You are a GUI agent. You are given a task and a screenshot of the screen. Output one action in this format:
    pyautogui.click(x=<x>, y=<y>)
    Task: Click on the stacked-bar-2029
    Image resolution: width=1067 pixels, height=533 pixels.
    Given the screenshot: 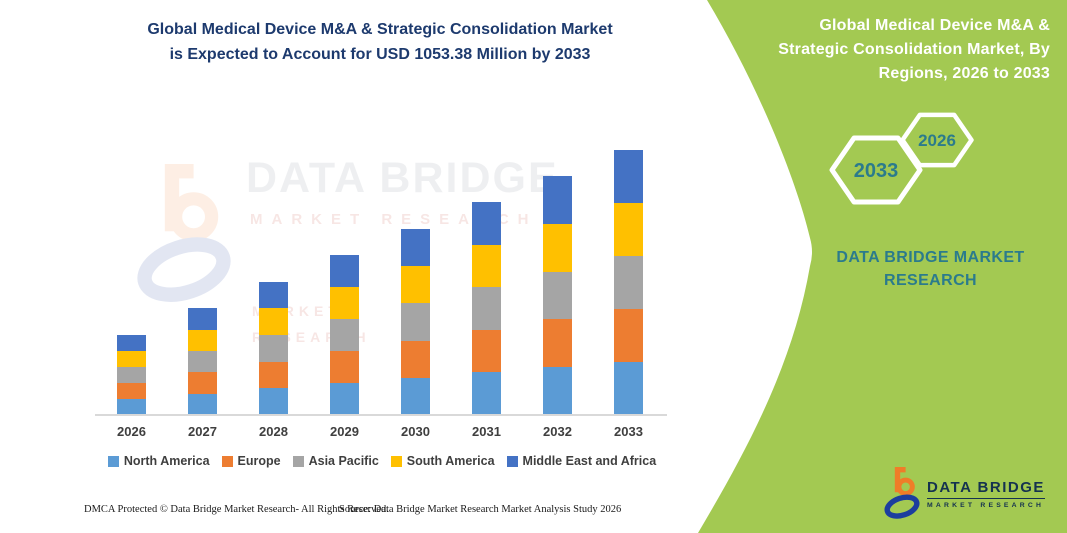 What is the action you would take?
    pyautogui.click(x=344, y=335)
    